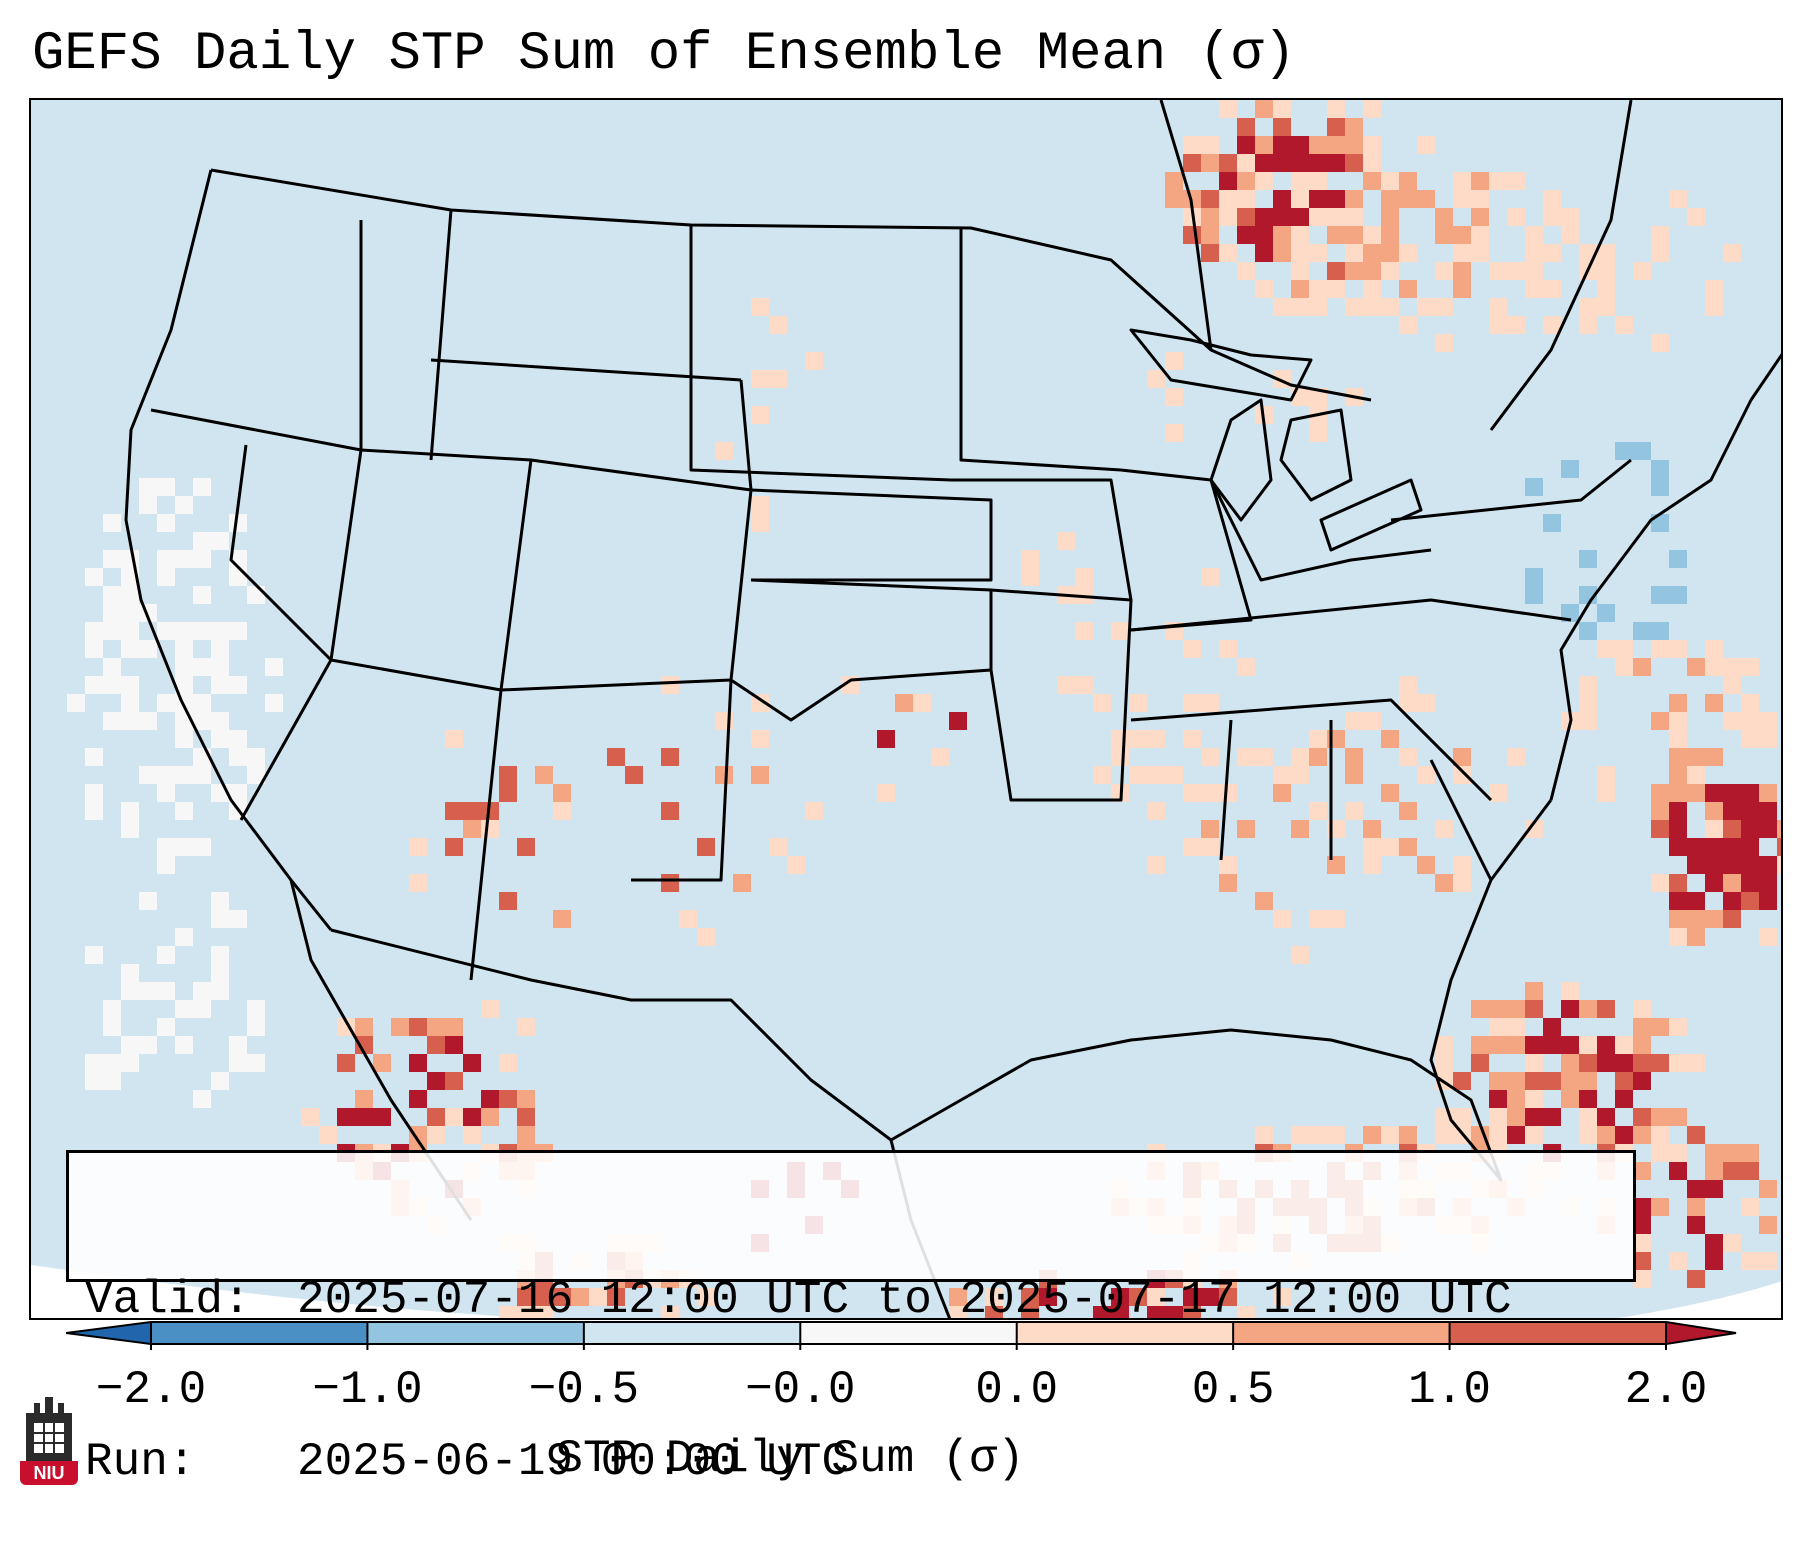  Describe the element at coordinates (611, 1035) in the screenshot. I see `border-us-mexico` at that location.